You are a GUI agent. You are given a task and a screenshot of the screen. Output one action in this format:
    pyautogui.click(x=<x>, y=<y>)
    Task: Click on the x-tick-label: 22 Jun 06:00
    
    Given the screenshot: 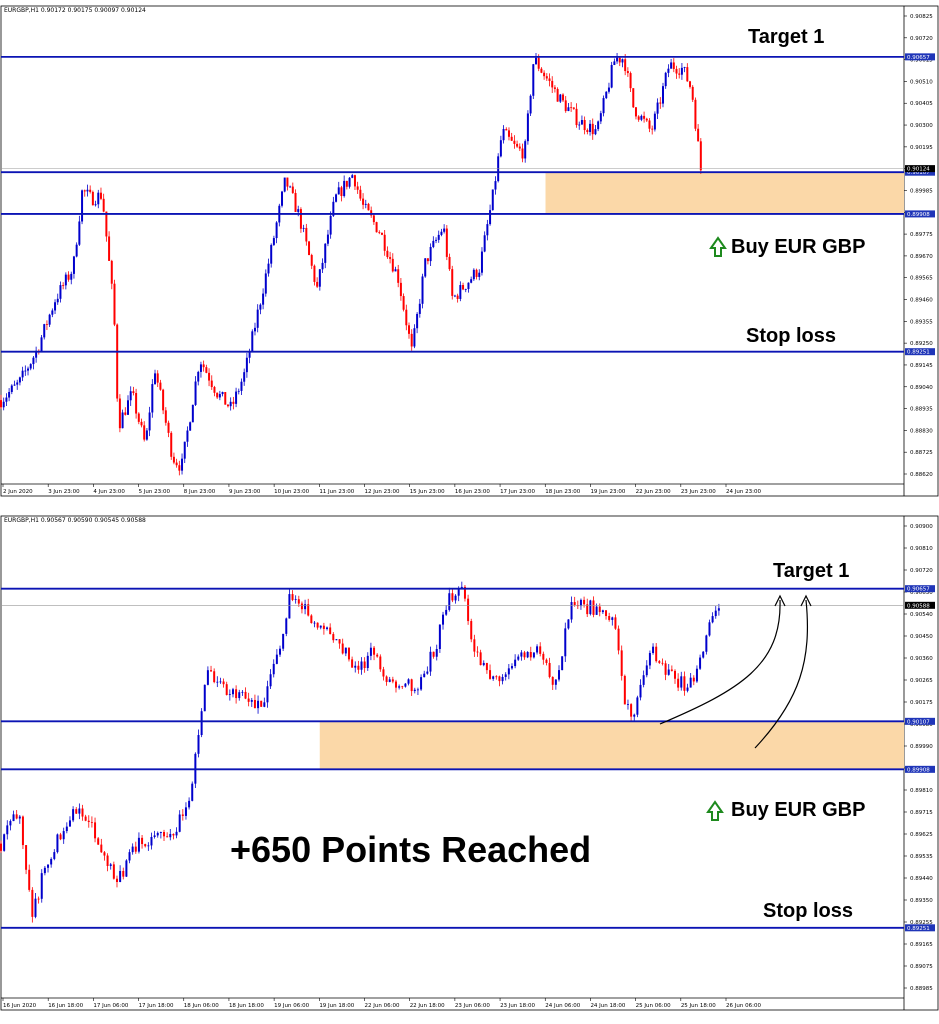 What is the action you would take?
    pyautogui.click(x=382, y=1006)
    